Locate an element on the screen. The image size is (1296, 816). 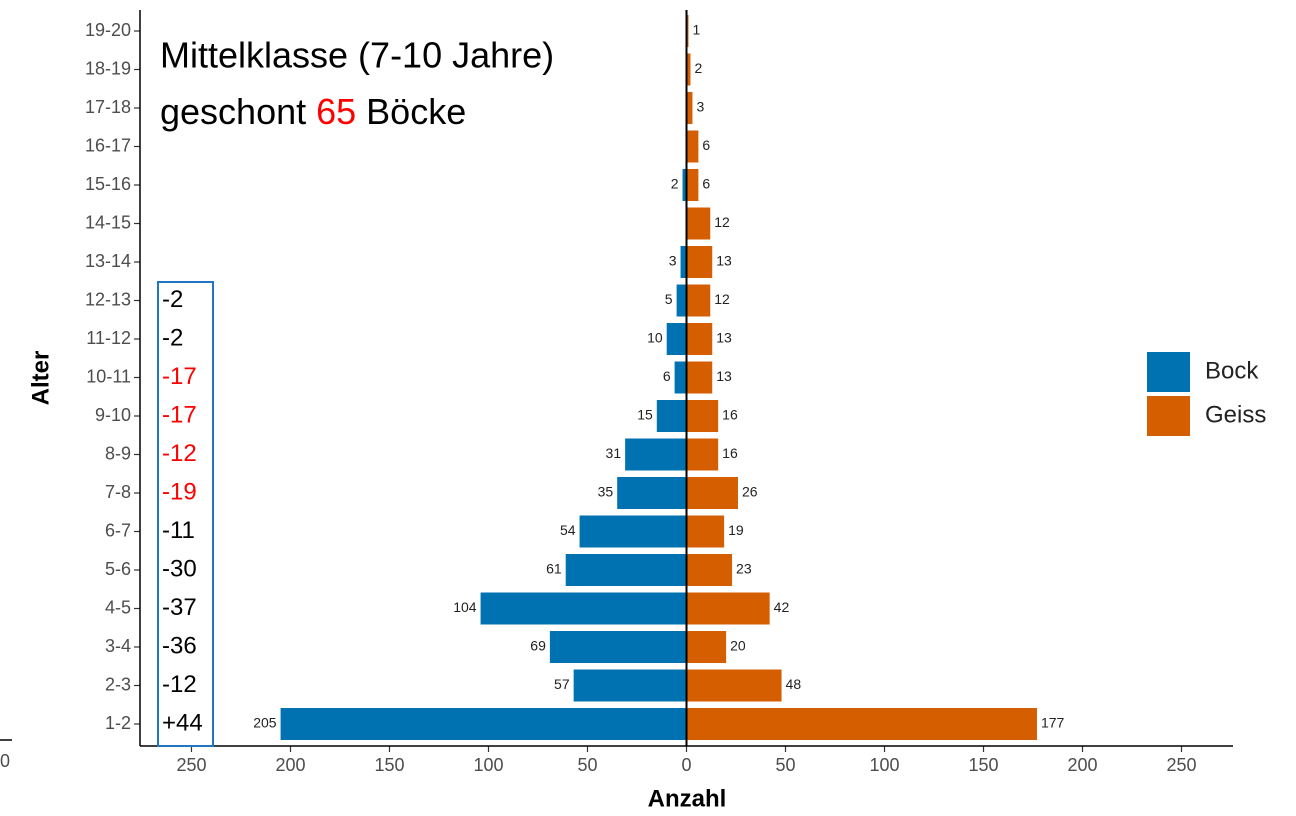
value-label: 19 is located at coordinates (736, 530).